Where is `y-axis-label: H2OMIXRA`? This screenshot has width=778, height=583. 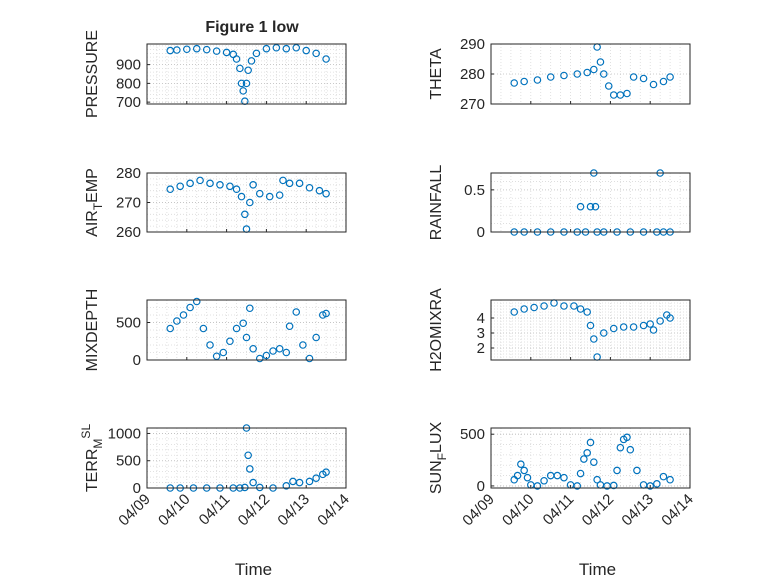 y-axis-label: H2OMIXRA is located at coordinates (436, 330).